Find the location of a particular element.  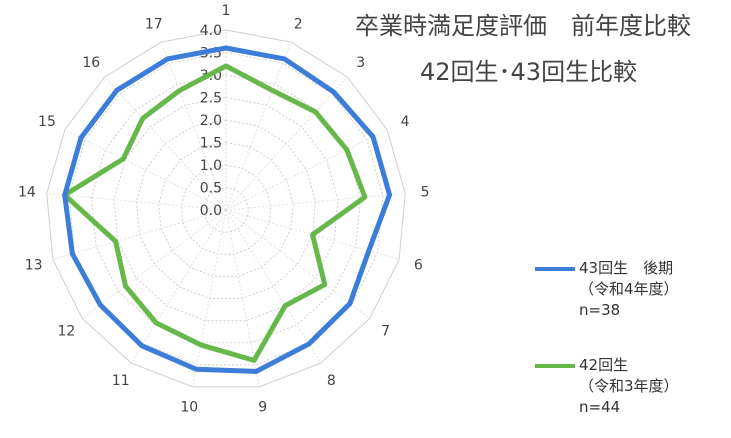

category-label-6: 6 is located at coordinates (418, 266).